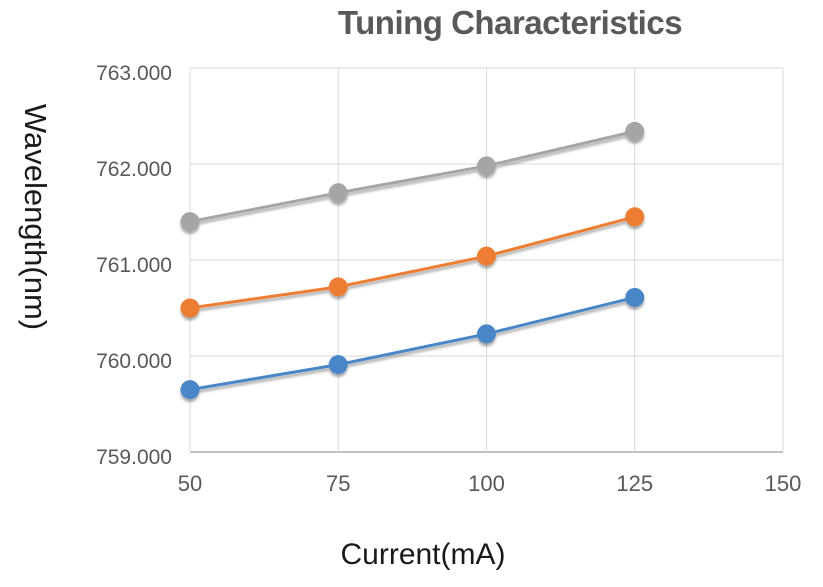 The image size is (823, 587). I want to click on series-orange-line, so click(412, 262).